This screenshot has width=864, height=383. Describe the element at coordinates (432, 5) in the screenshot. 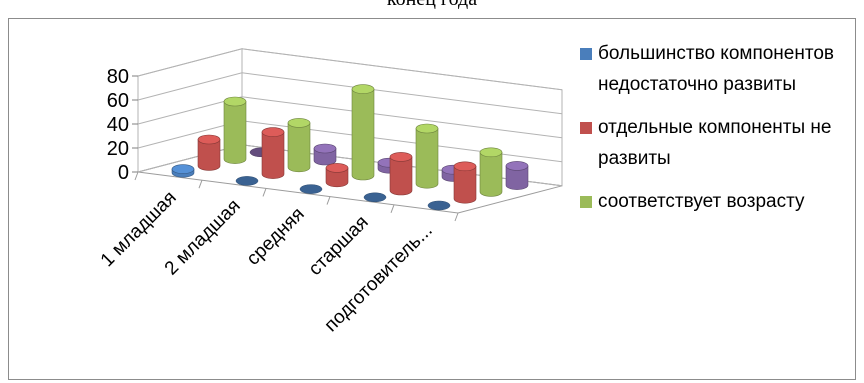

I see `page-top-title: конец года` at that location.